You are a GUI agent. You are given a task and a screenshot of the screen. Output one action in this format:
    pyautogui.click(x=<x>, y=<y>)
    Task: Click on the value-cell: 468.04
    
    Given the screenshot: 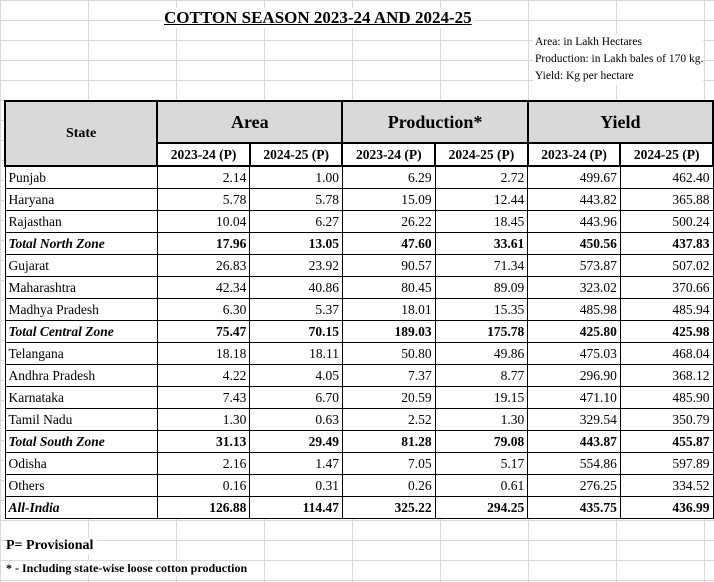 What is the action you would take?
    pyautogui.click(x=666, y=353)
    